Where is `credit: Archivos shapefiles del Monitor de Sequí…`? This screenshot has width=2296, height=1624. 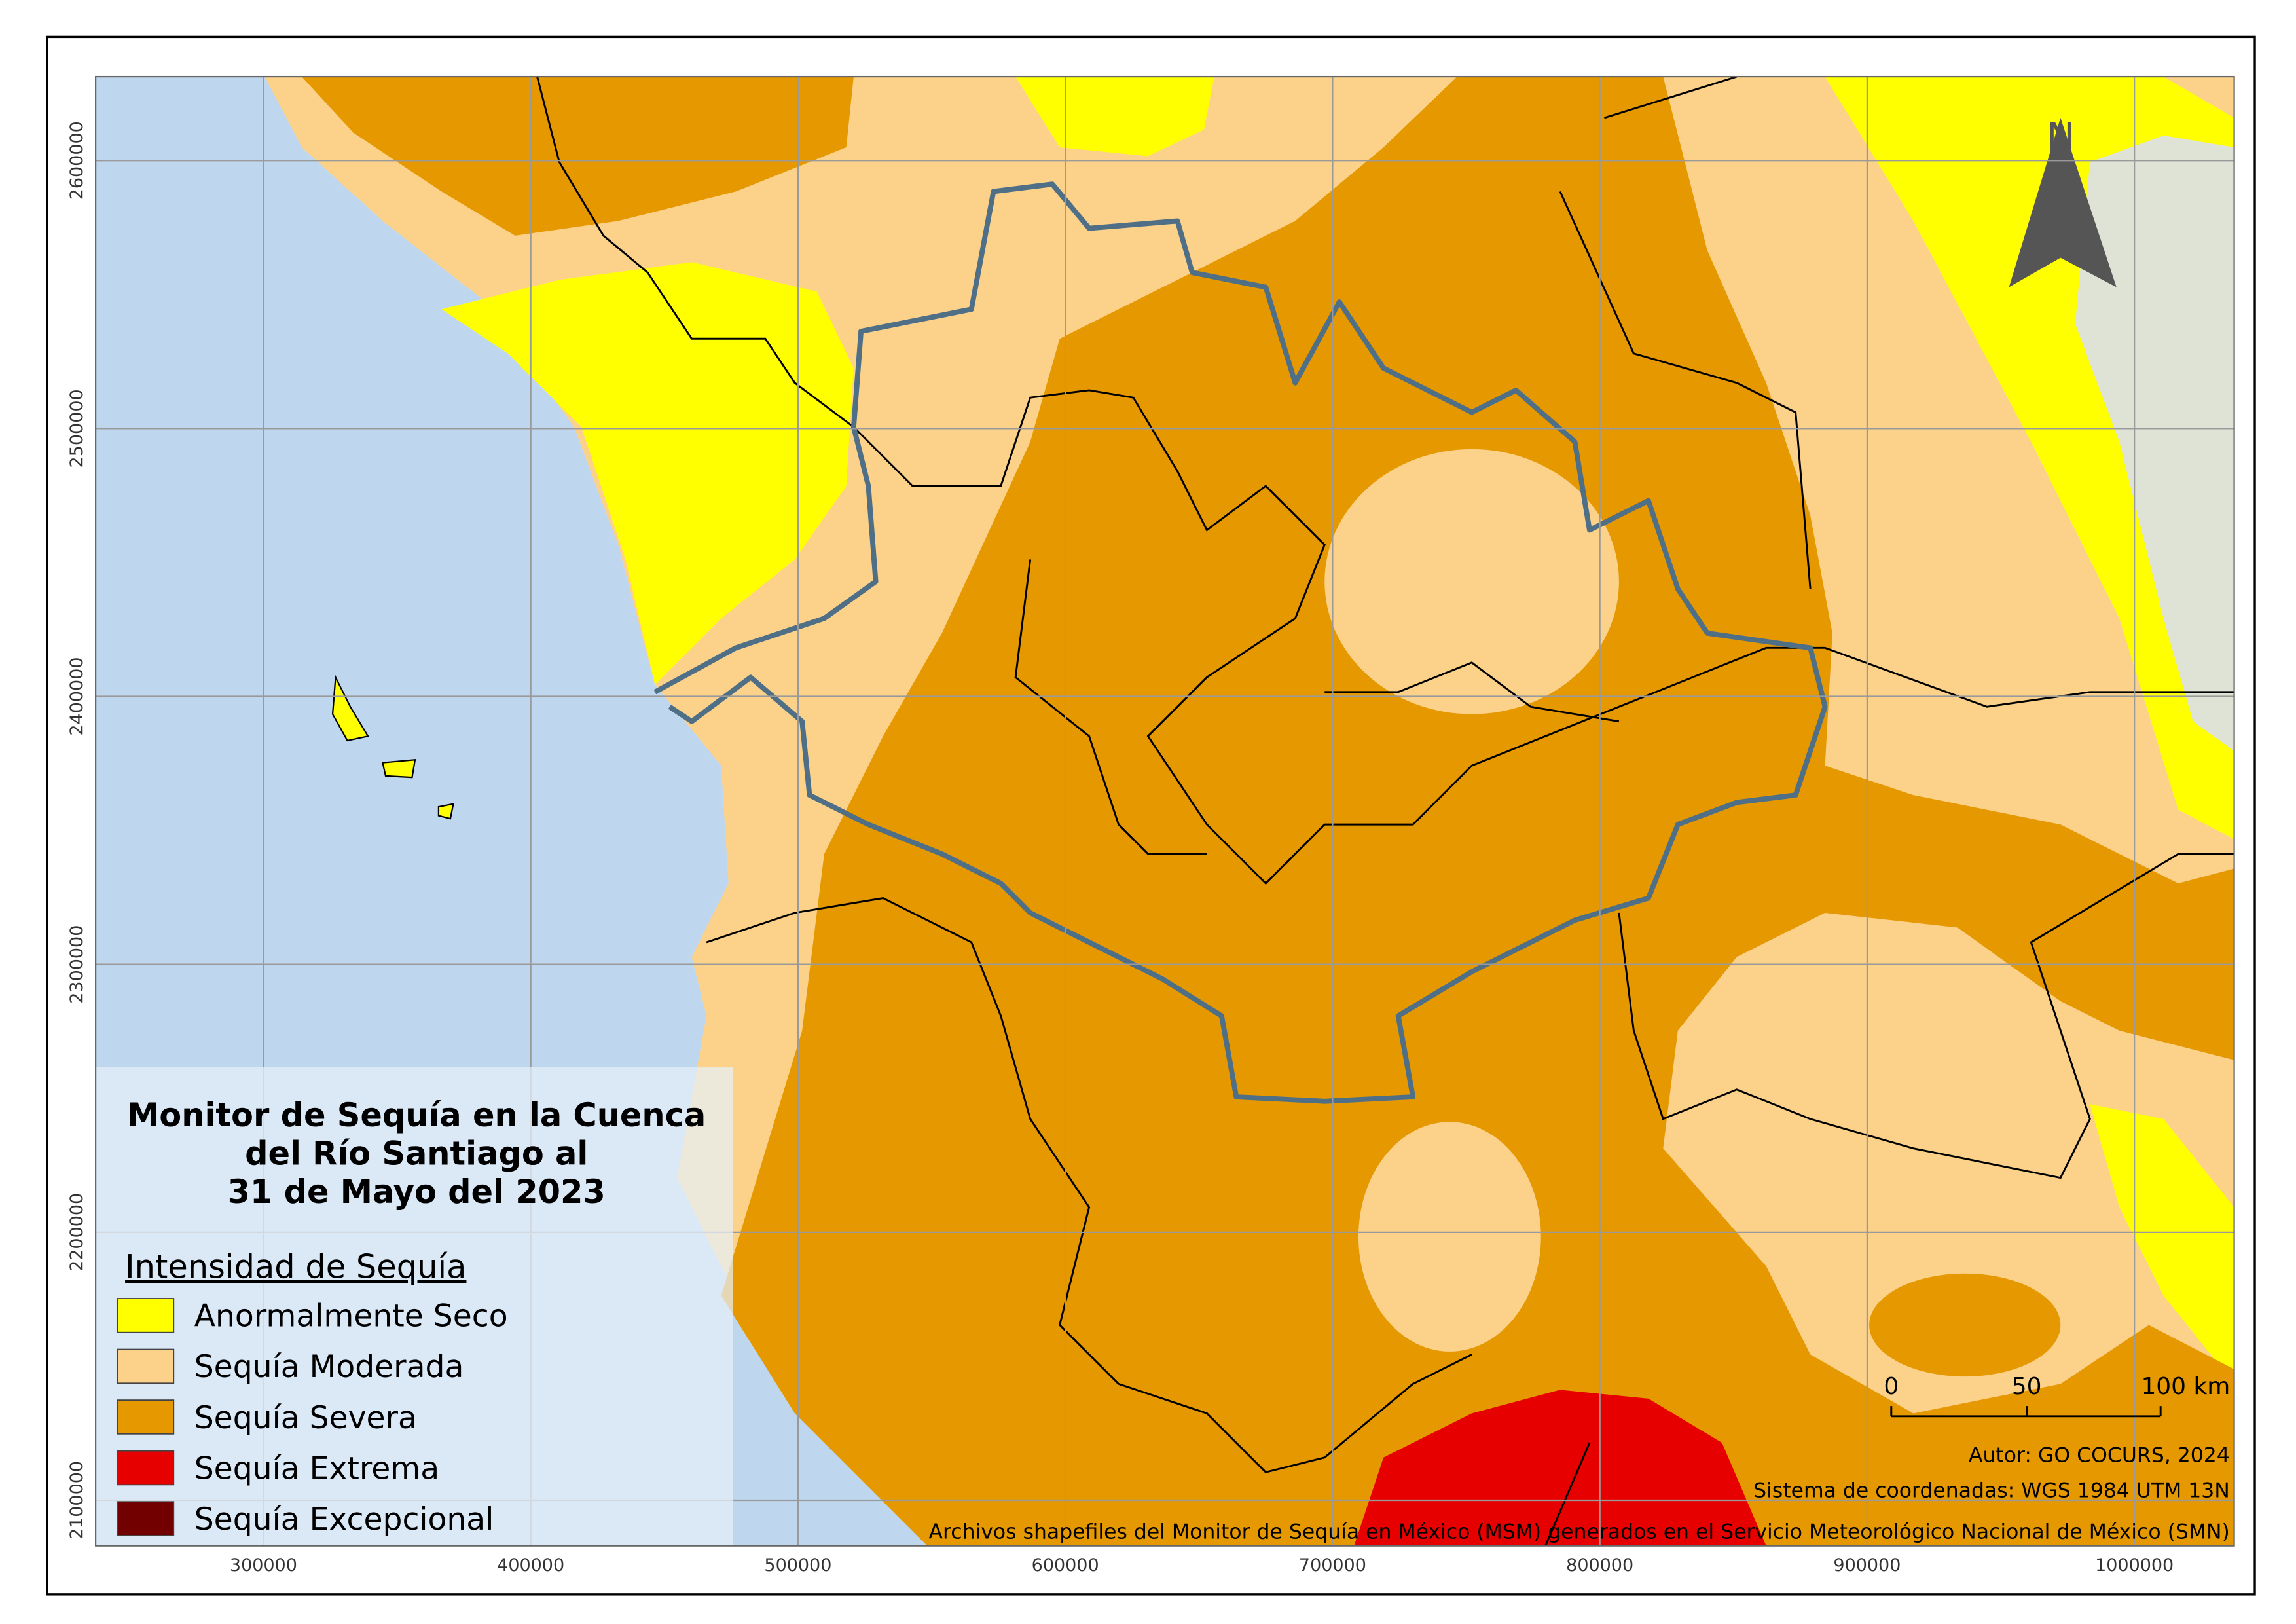 credit: Archivos shapefiles del Monitor de Sequí… is located at coordinates (1579, 1531).